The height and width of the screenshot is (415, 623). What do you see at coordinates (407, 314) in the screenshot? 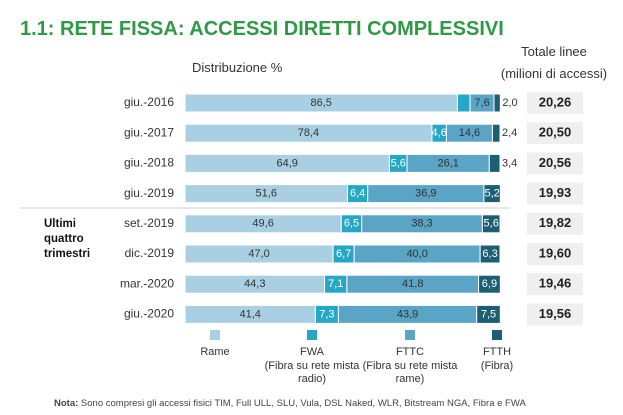
I see `value-label: 43,9` at bounding box center [407, 314].